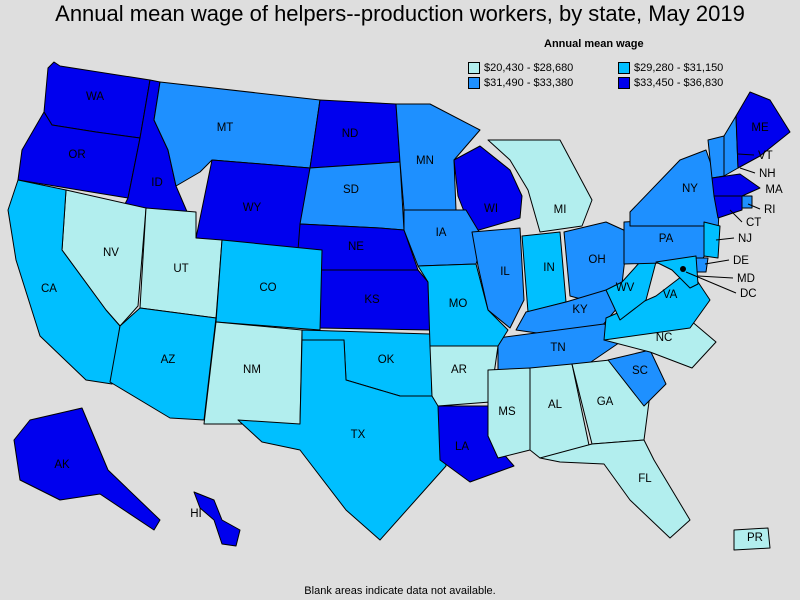  What do you see at coordinates (180, 269) in the screenshot?
I see `state-label-ut: UT` at bounding box center [180, 269].